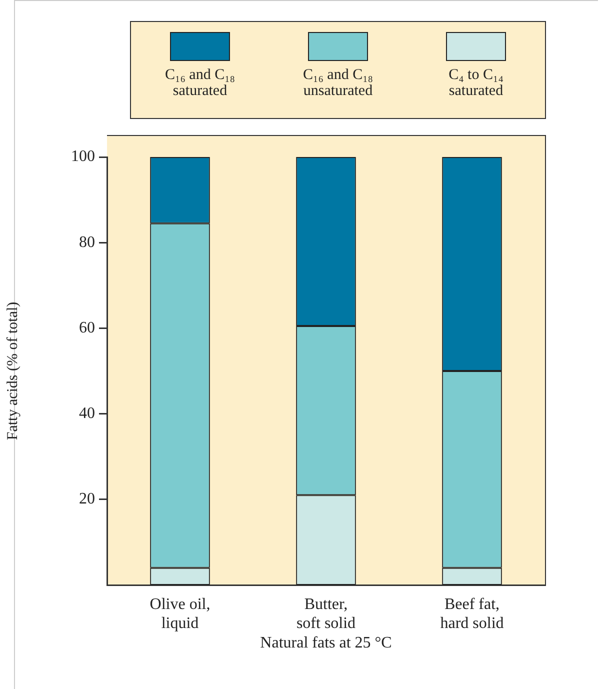 Image resolution: width=599 pixels, height=689 pixels. Describe the element at coordinates (87, 499) in the screenshot. I see `y-tick-label: 20` at that location.